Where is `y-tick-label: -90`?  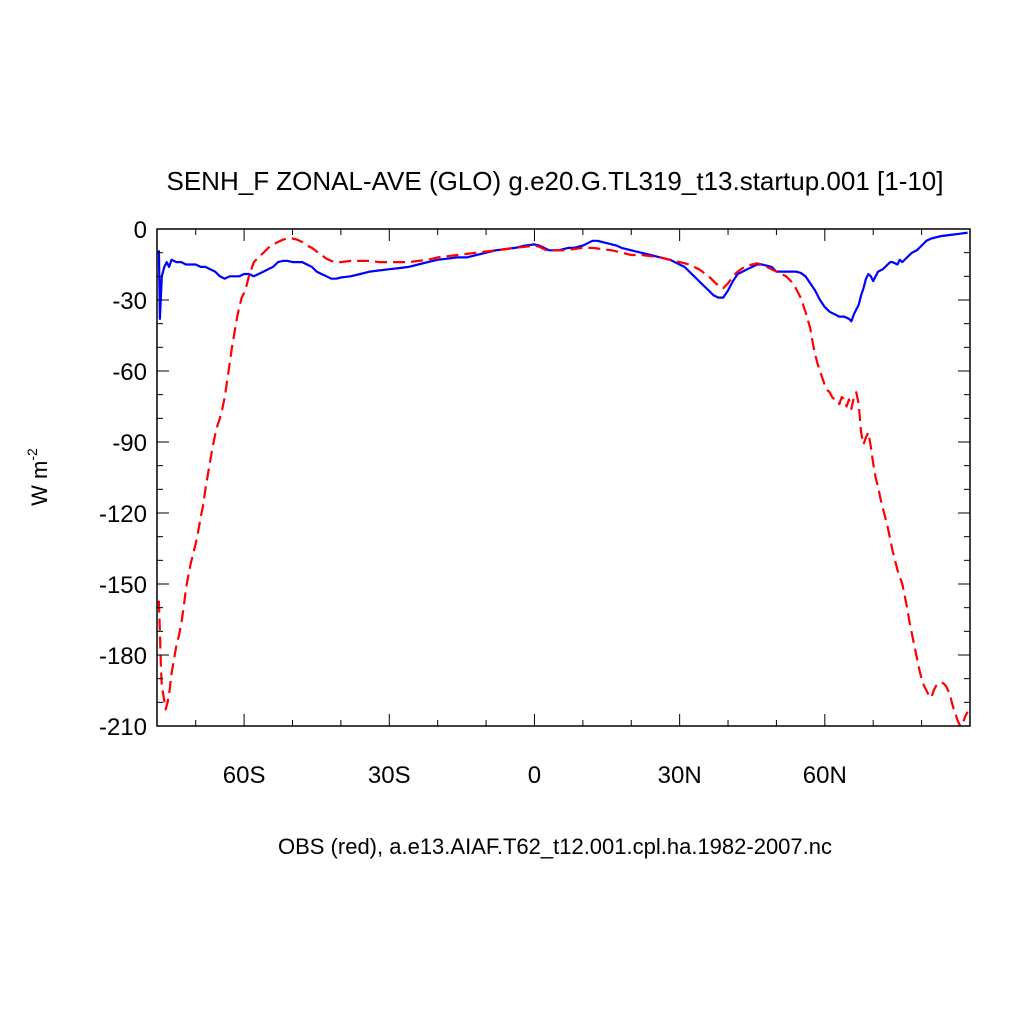
y-tick-label: -90 is located at coordinates (129, 443).